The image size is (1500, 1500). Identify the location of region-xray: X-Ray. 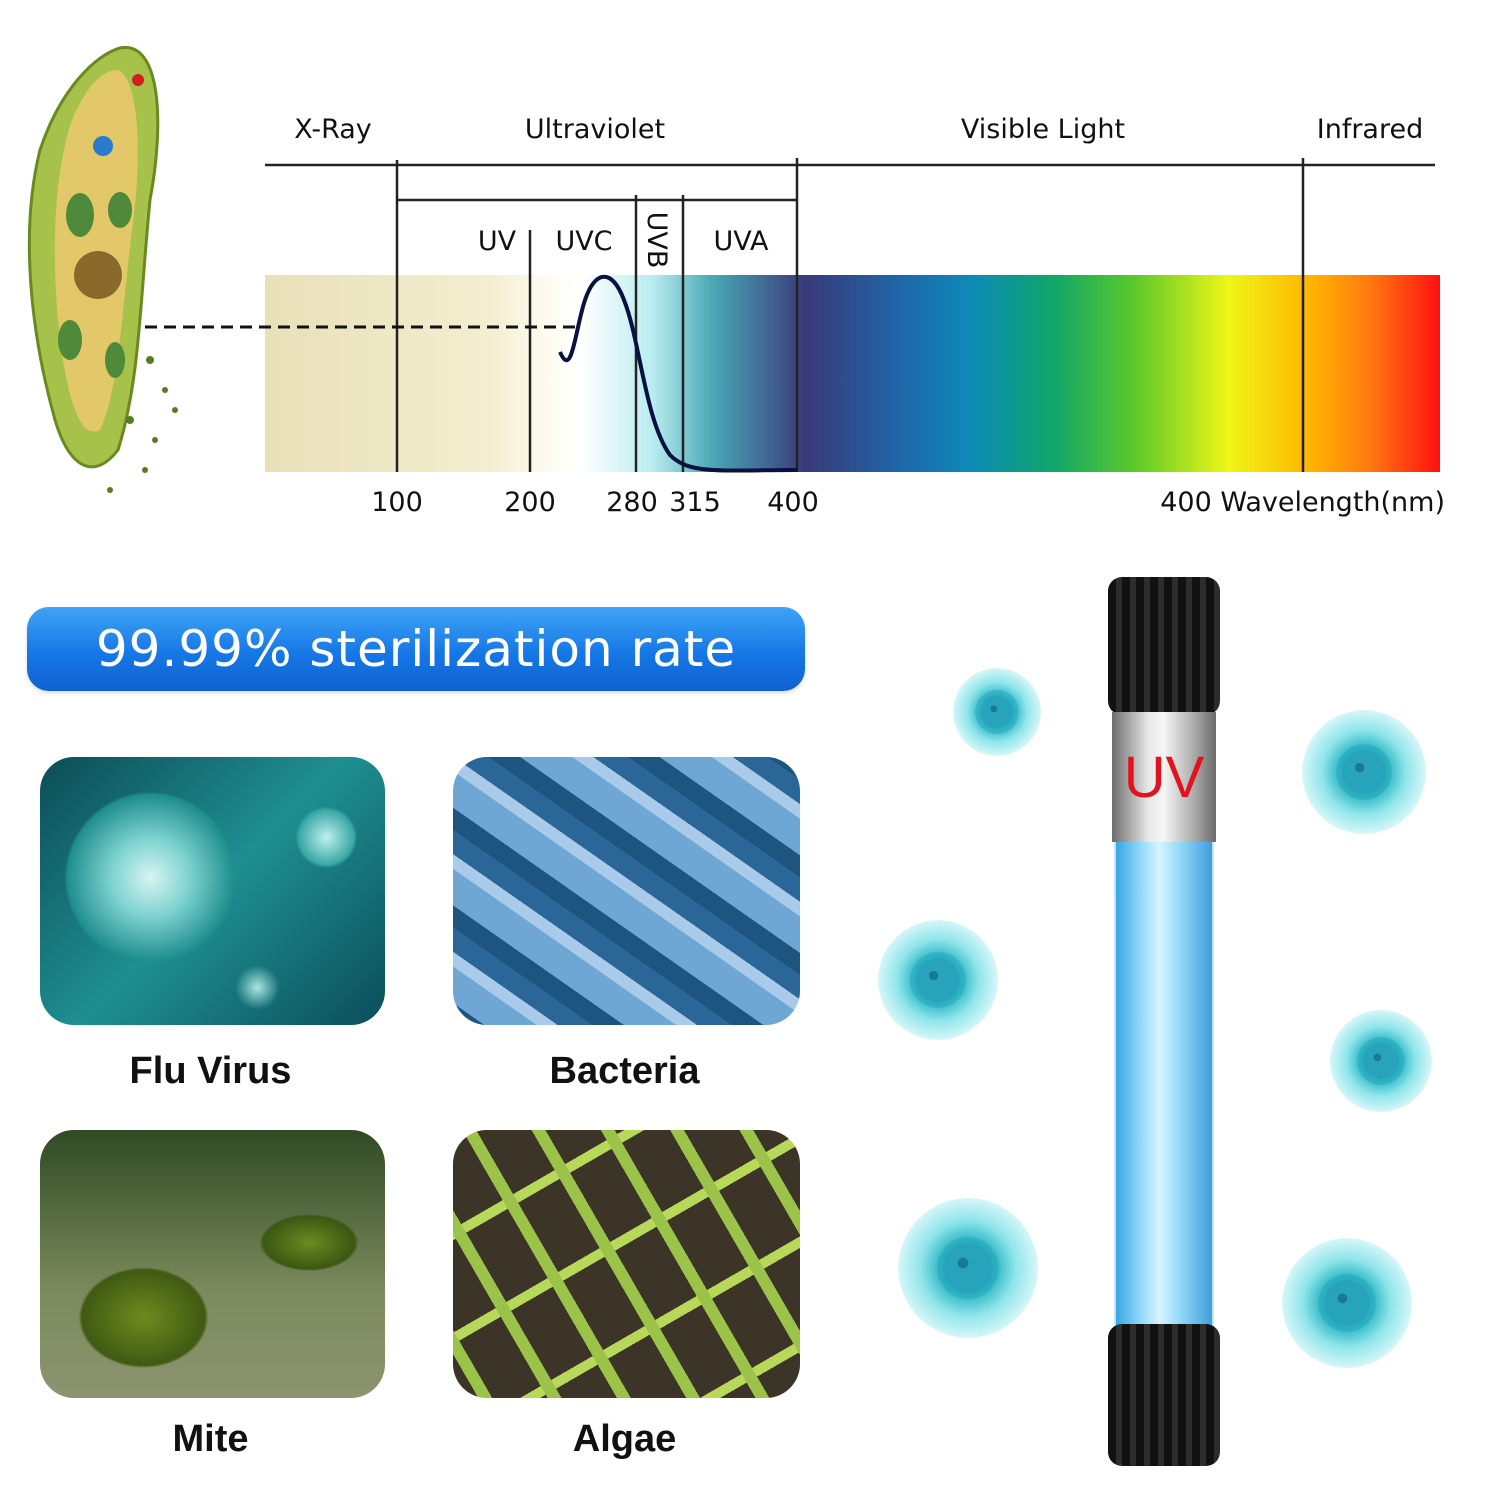
(333, 129).